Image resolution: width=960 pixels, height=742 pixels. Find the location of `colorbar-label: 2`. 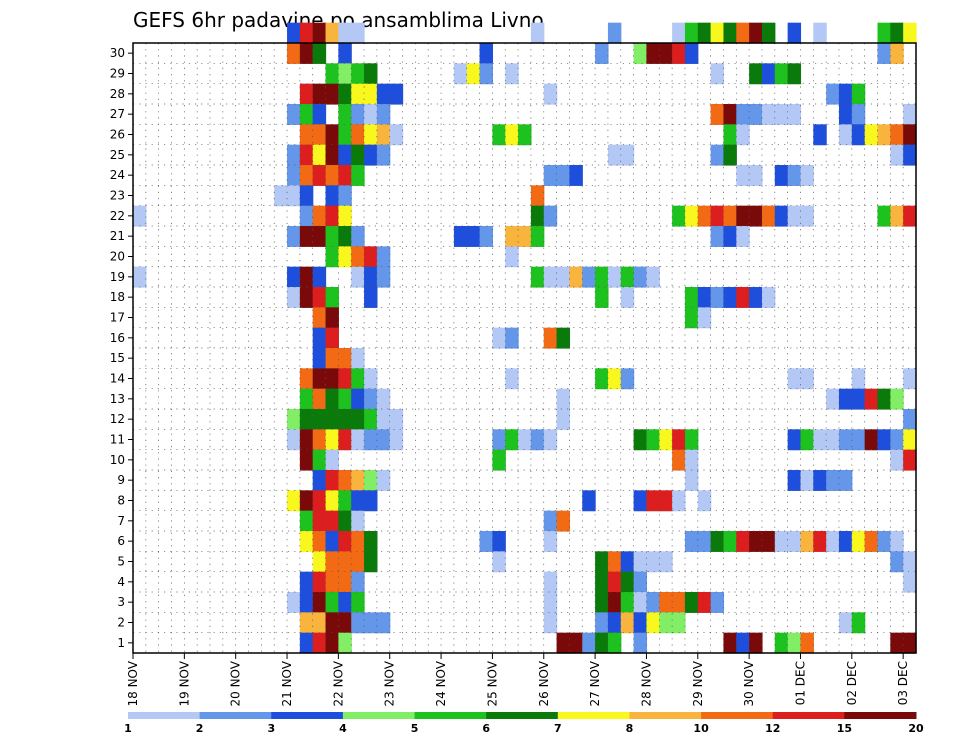

colorbar-label: 2 is located at coordinates (200, 728).